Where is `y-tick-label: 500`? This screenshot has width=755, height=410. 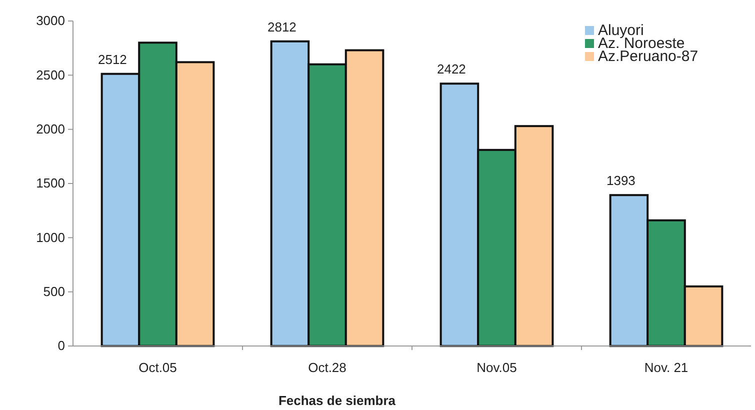
y-tick-label: 500 is located at coordinates (54, 291).